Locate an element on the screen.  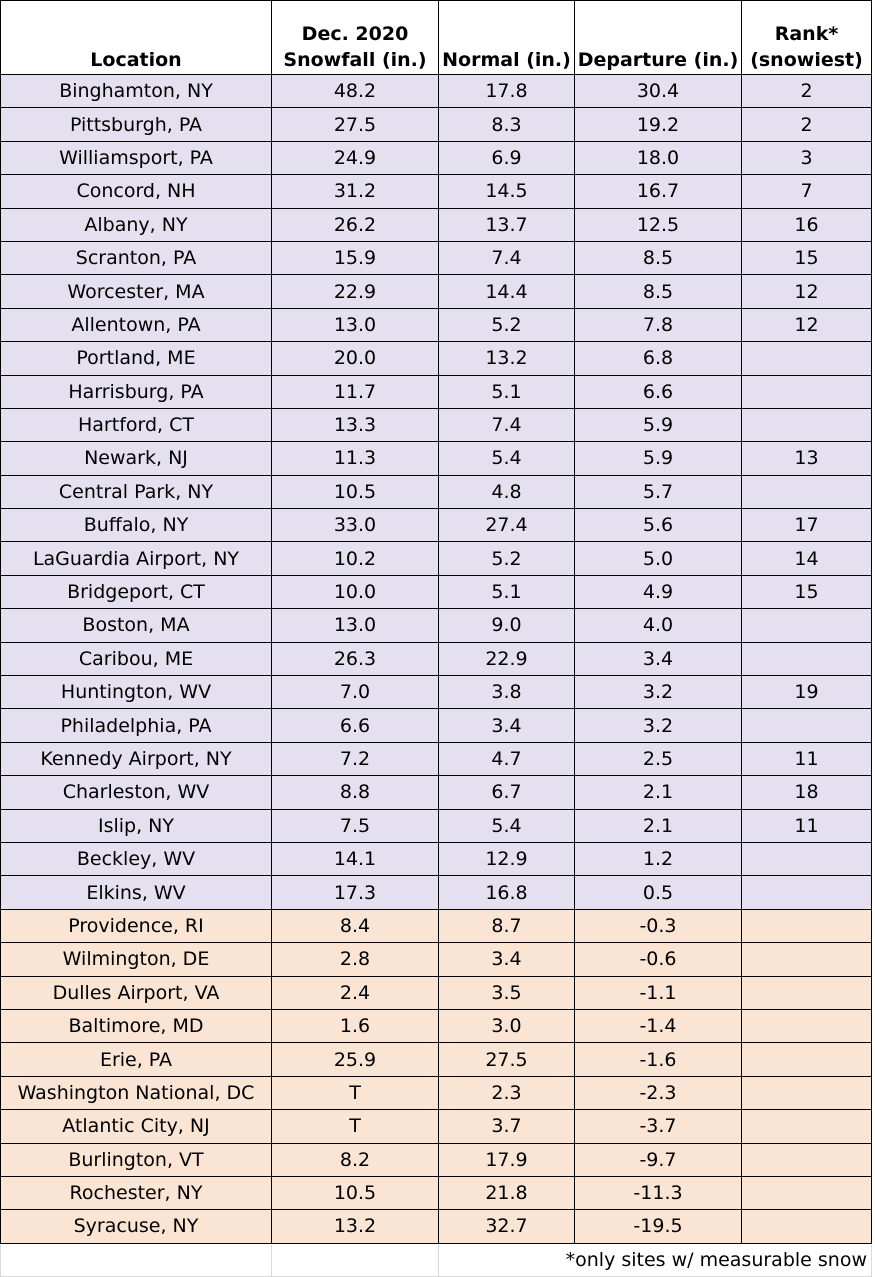
cell-location: Atlantic City, NJ is located at coordinates (136, 1126).